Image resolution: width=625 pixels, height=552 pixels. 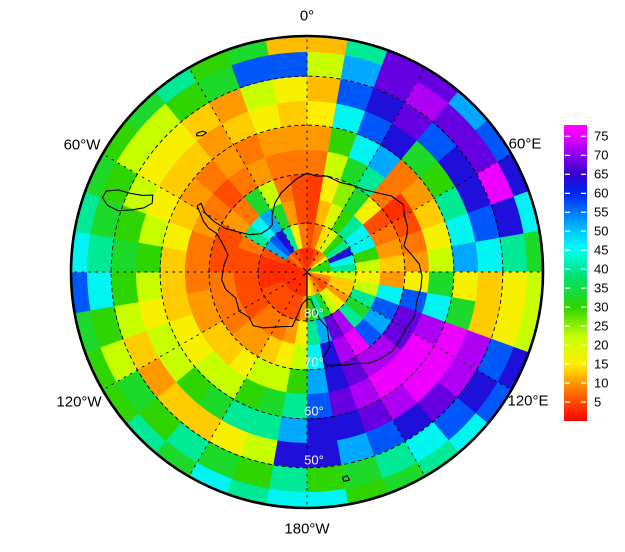 What do you see at coordinates (601, 345) in the screenshot?
I see `colorbar-tick-label: 20` at bounding box center [601, 345].